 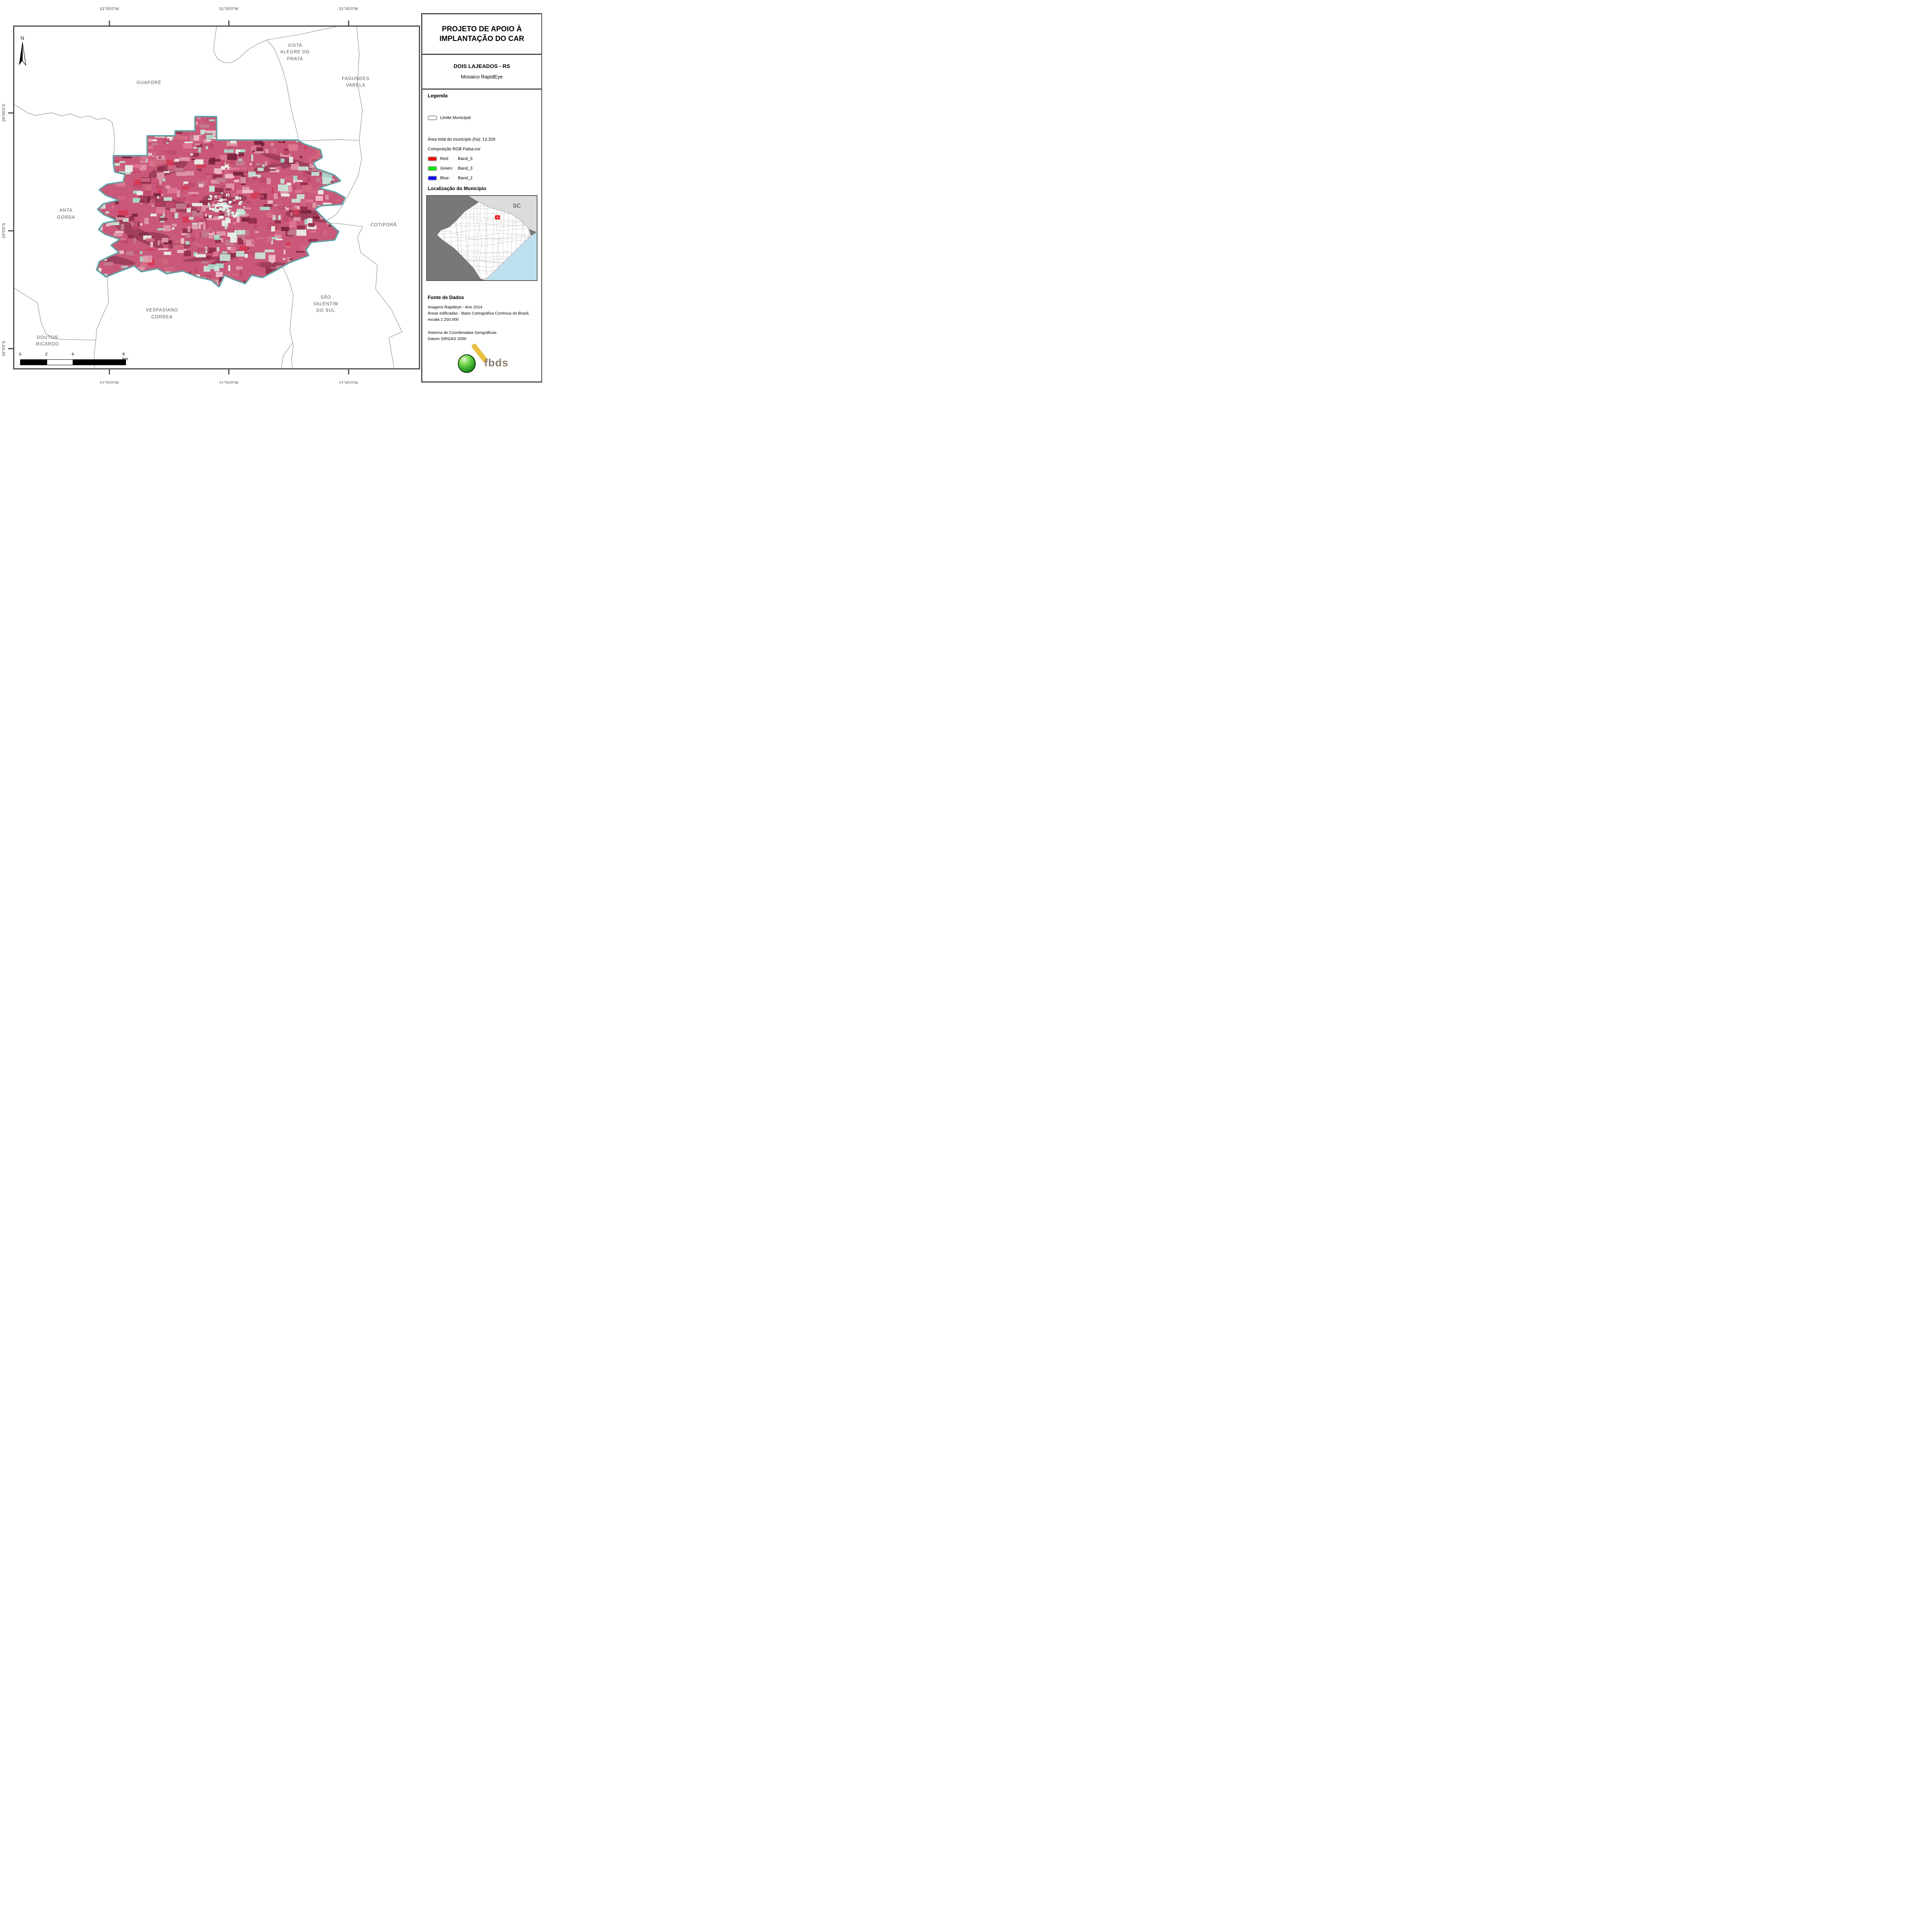 I want to click on red-band-value: Band_5, so click(x=466, y=159).